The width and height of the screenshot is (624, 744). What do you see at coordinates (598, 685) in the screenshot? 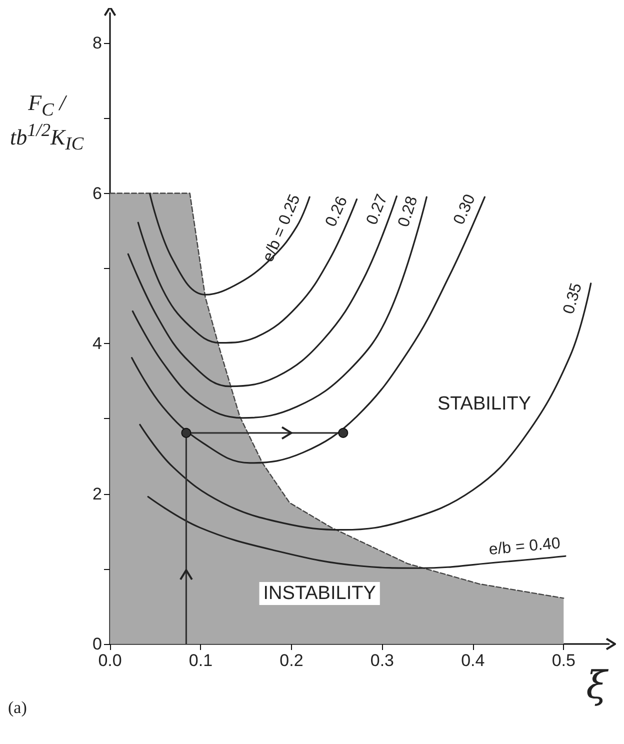
I see `x-axis-title: ξ` at bounding box center [598, 685].